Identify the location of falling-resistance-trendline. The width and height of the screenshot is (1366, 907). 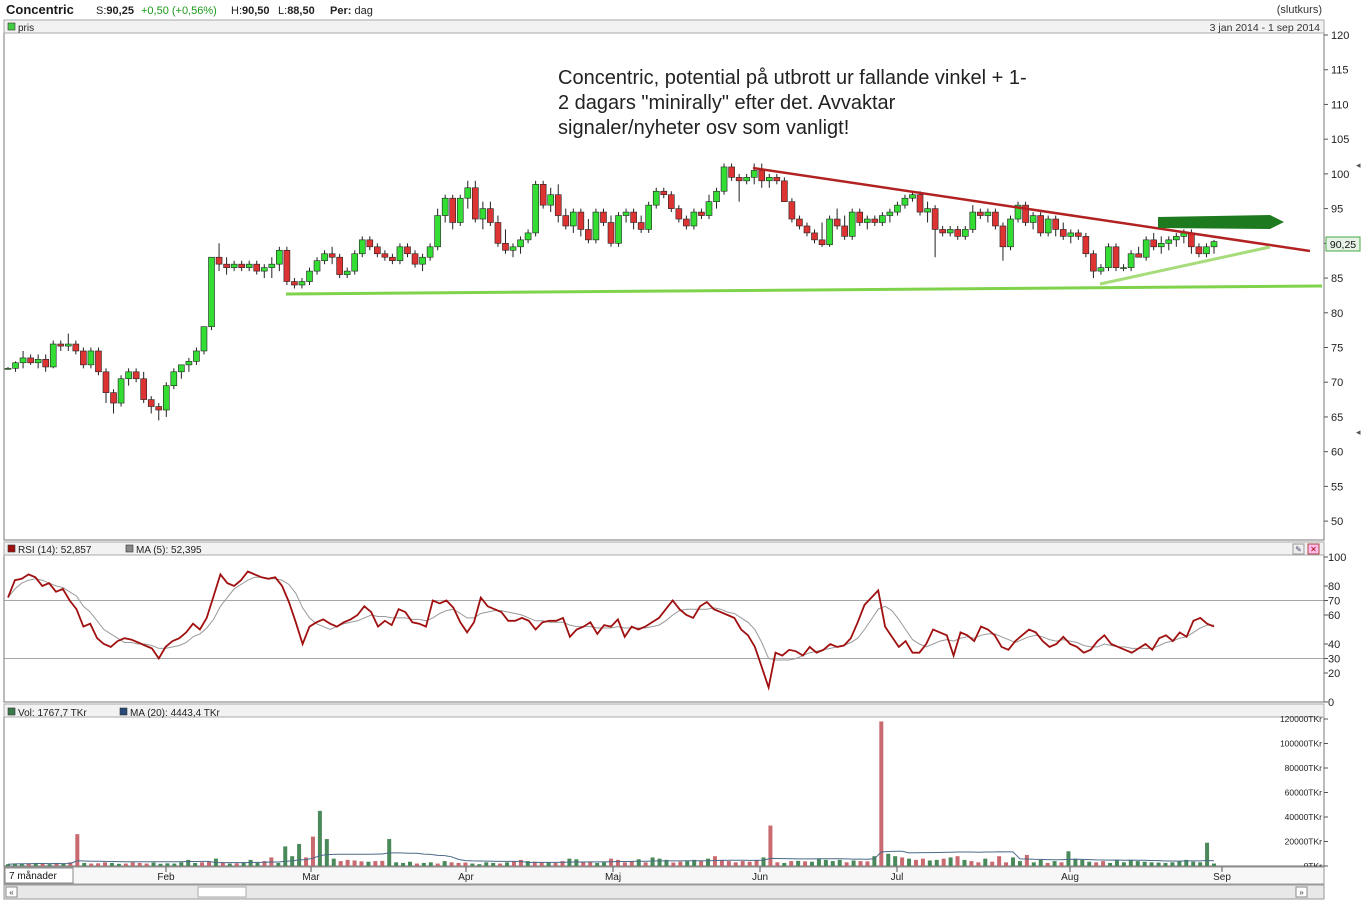
(1031, 209).